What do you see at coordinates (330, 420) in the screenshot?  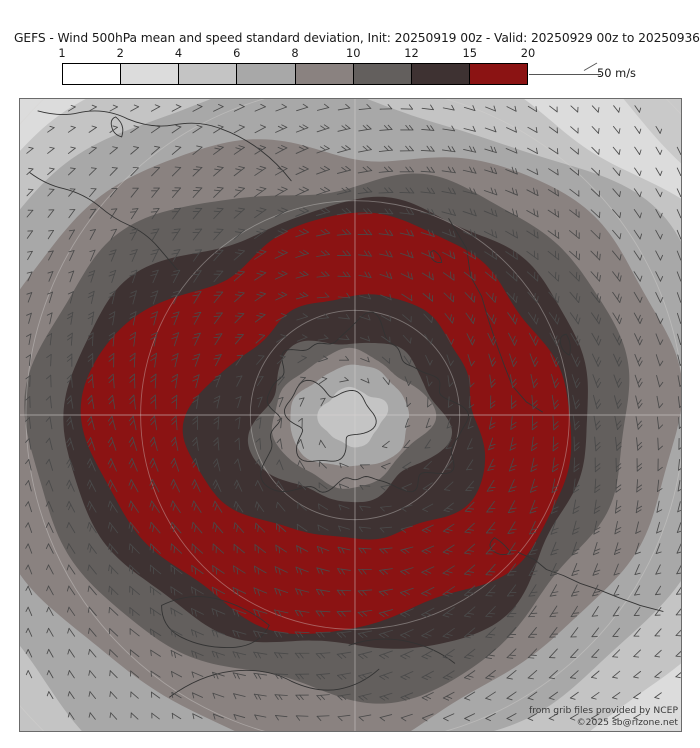 I see `coastline-ice-plateau` at bounding box center [330, 420].